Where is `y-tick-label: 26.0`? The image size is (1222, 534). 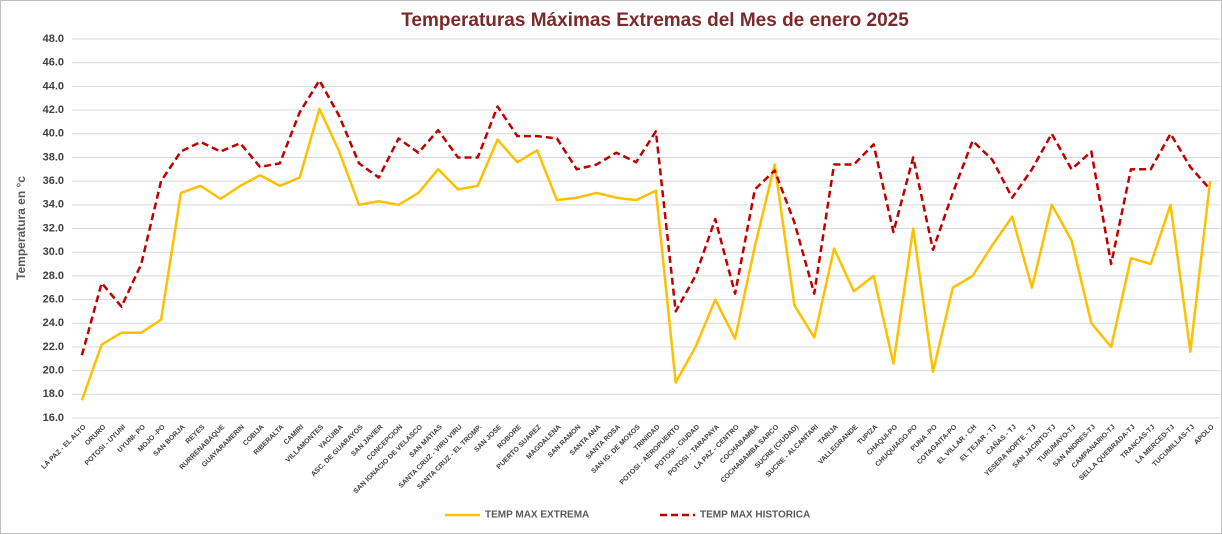
y-tick-label: 26.0 is located at coordinates (53, 299).